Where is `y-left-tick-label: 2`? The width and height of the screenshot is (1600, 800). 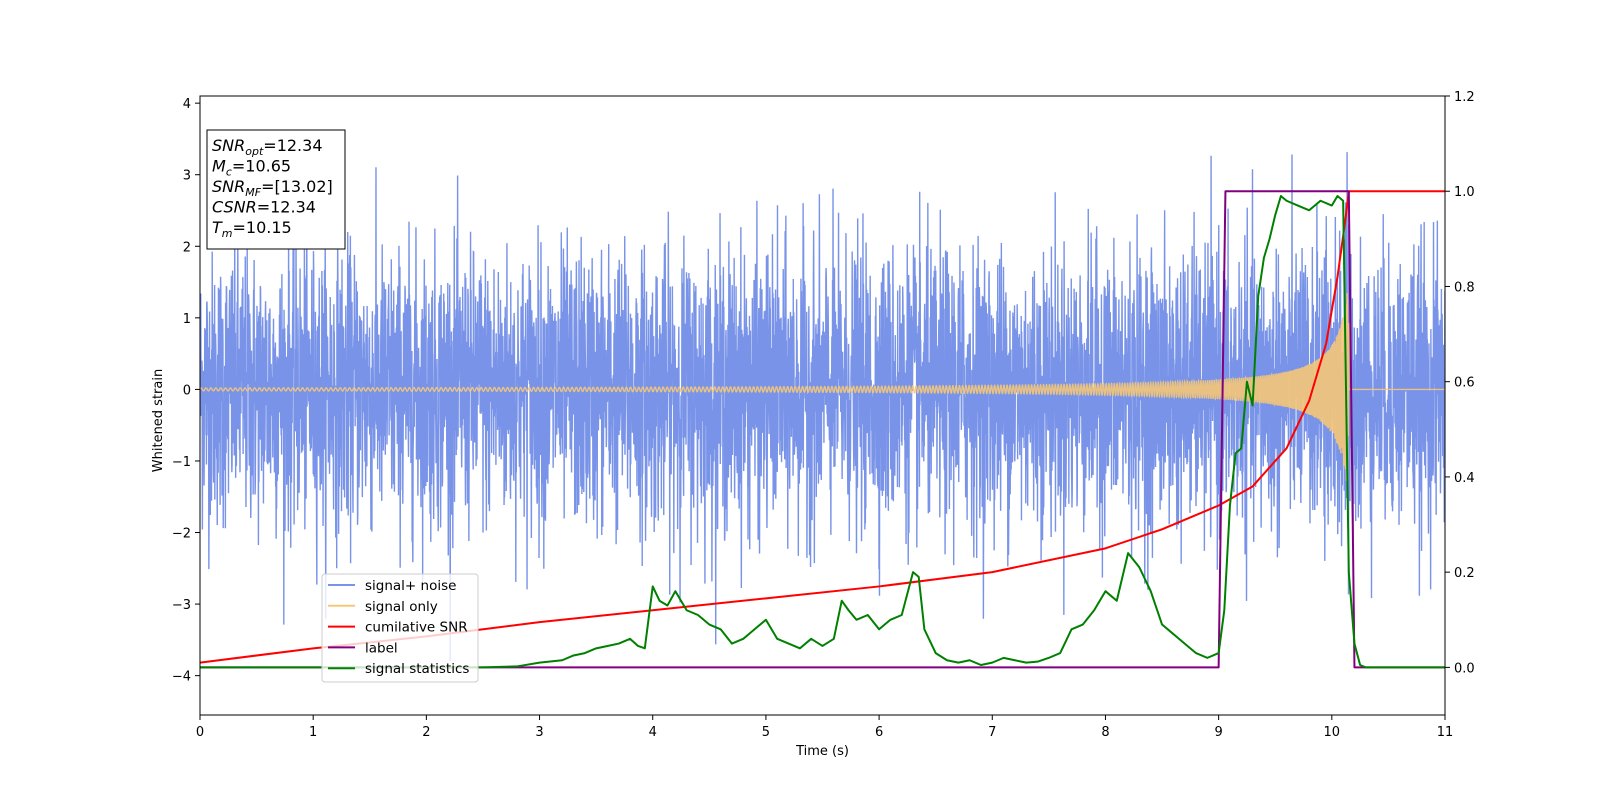
y-left-tick-label: 2 is located at coordinates (187, 247).